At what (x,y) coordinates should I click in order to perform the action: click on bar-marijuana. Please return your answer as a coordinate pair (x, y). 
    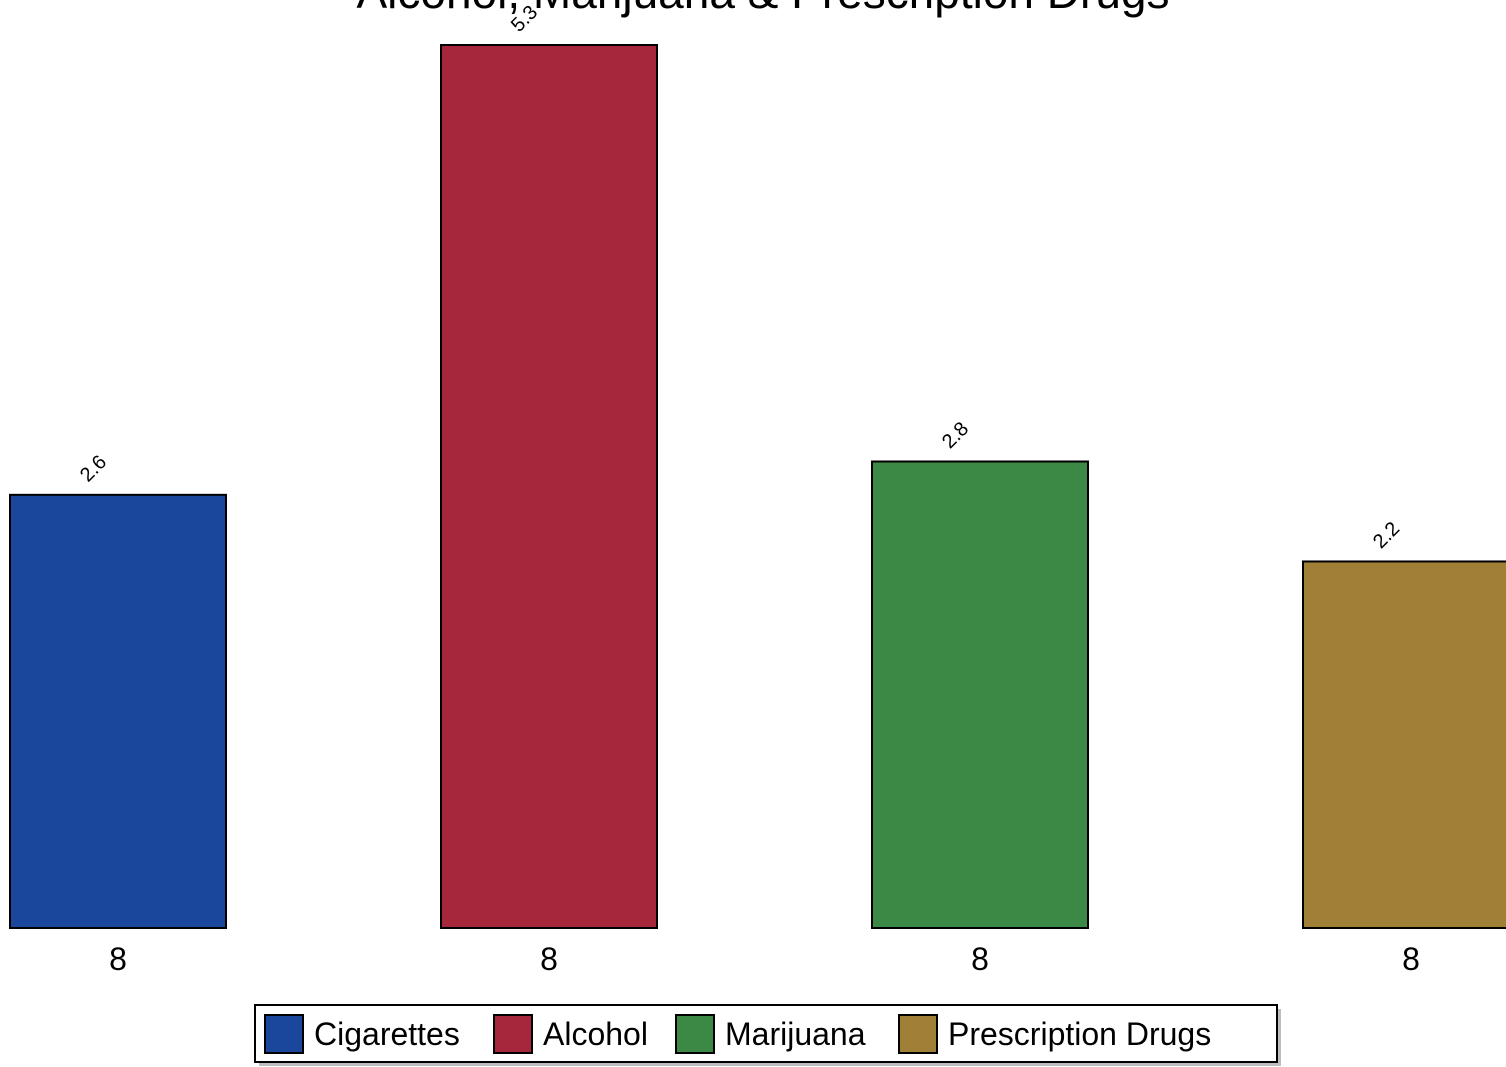
    Looking at the image, I should click on (980, 694).